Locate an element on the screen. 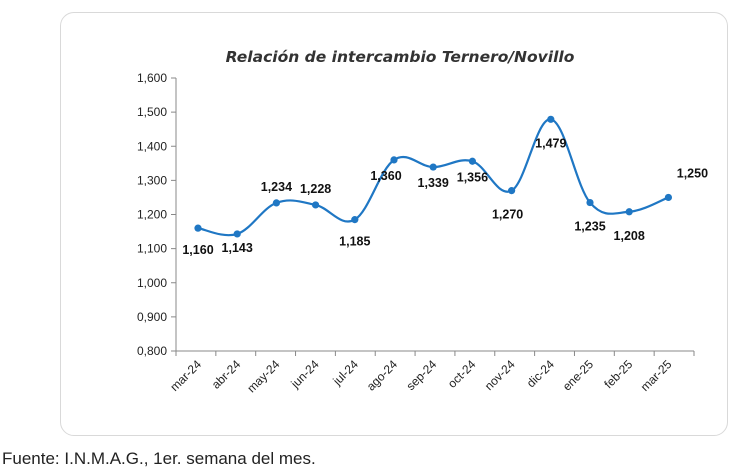  source-note: Fuente: I.N.M.A.G., 1er. semana del mes. is located at coordinates (159, 458).